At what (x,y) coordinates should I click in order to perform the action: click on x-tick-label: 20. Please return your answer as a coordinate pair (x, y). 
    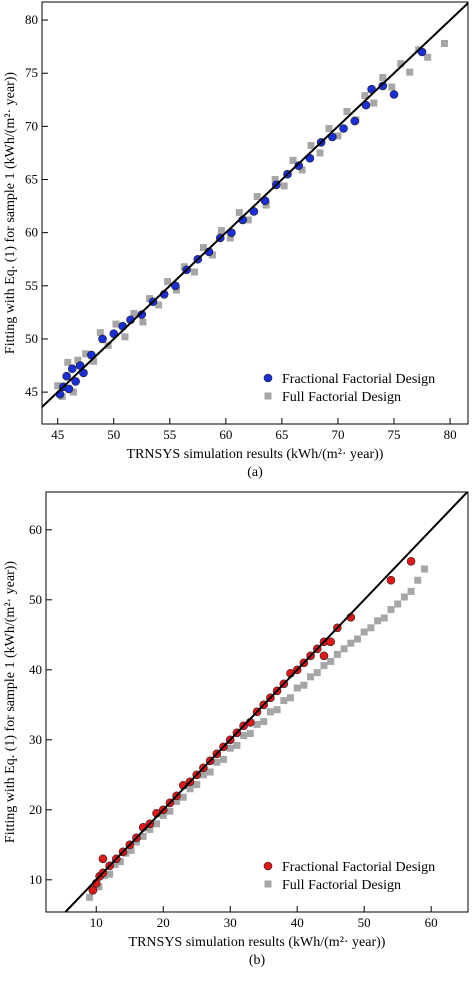
    Looking at the image, I should click on (163, 922).